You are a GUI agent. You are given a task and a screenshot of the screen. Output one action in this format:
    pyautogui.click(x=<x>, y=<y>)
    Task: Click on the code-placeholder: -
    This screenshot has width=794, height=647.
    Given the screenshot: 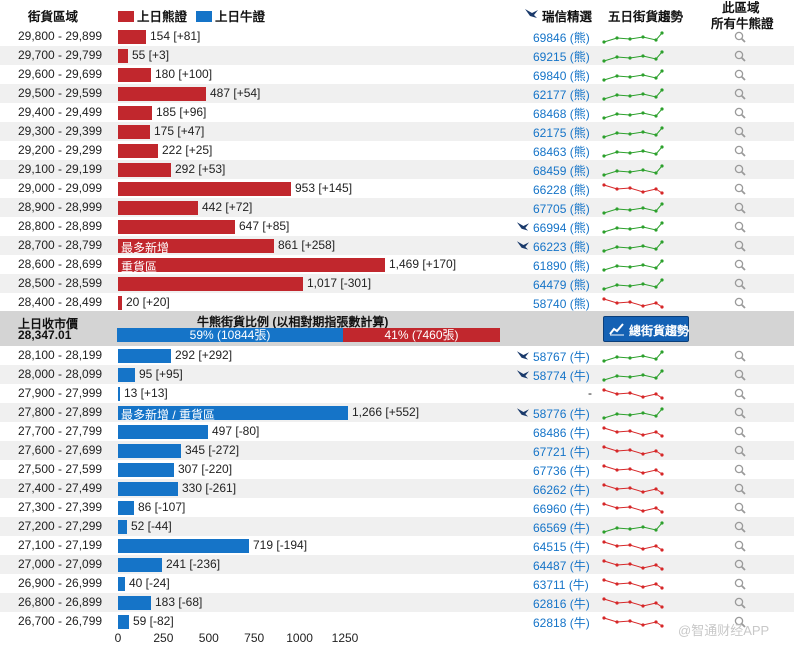 What is the action you would take?
    pyautogui.click(x=590, y=393)
    